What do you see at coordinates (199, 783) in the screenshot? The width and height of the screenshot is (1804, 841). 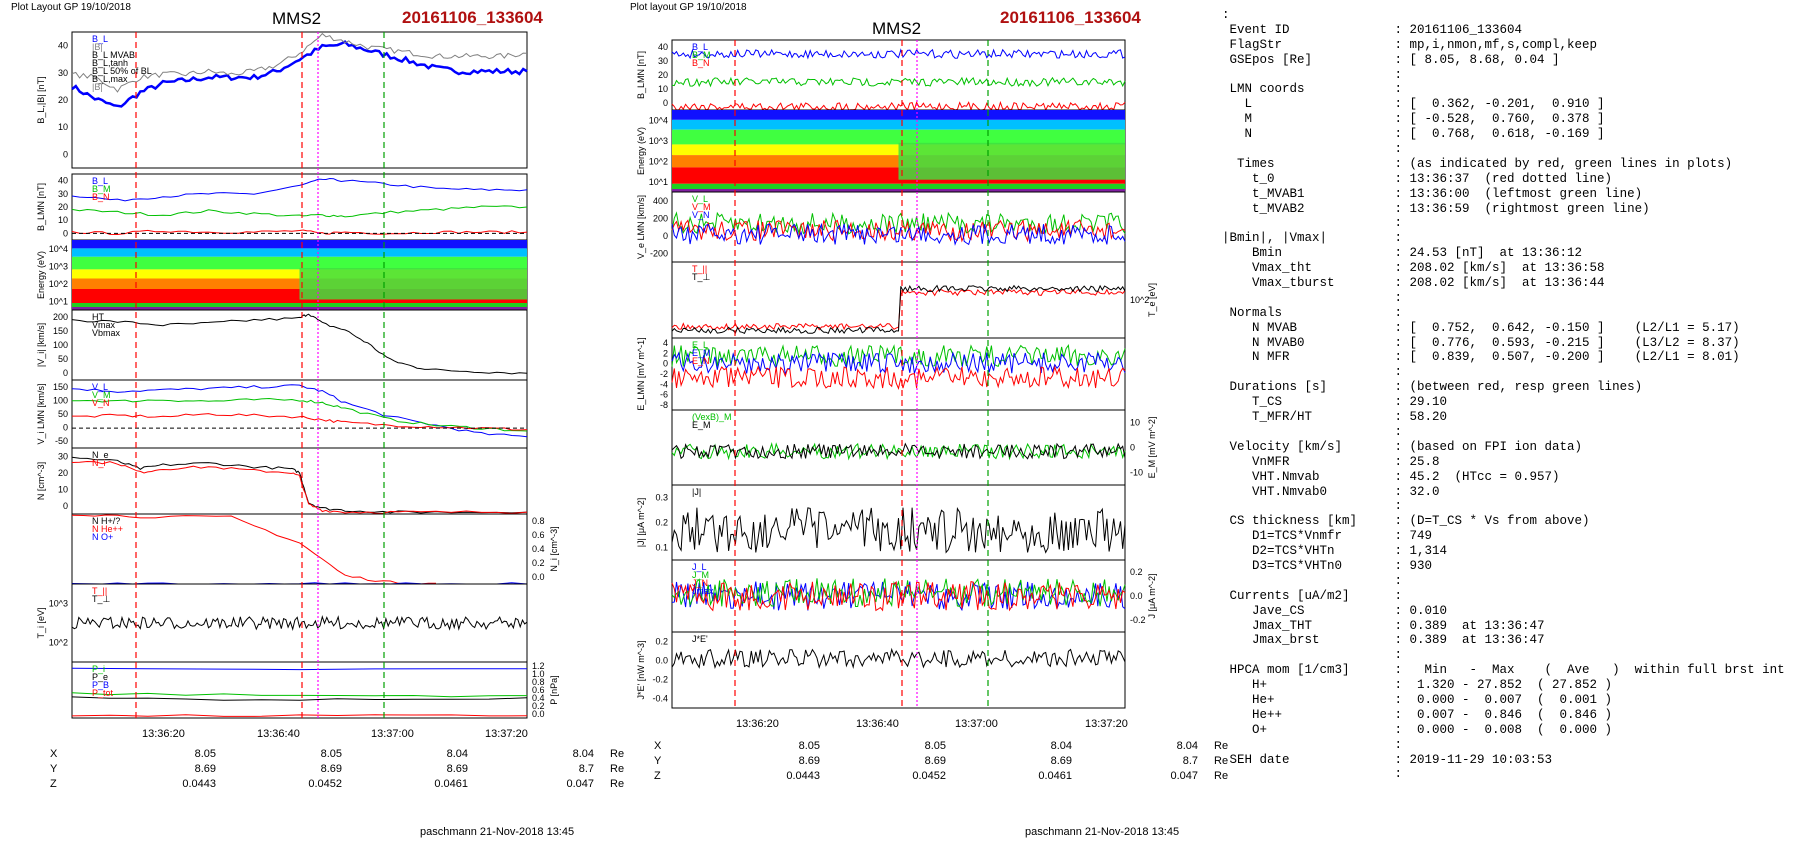 I see `coord-value: 0.0443` at bounding box center [199, 783].